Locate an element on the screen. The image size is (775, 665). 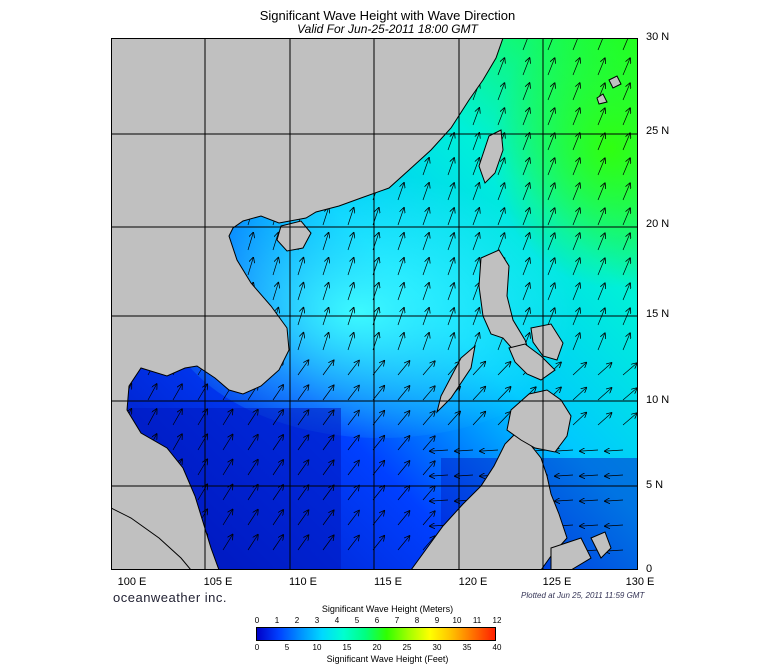
feet-tick-15: 15 is located at coordinates (347, 647).